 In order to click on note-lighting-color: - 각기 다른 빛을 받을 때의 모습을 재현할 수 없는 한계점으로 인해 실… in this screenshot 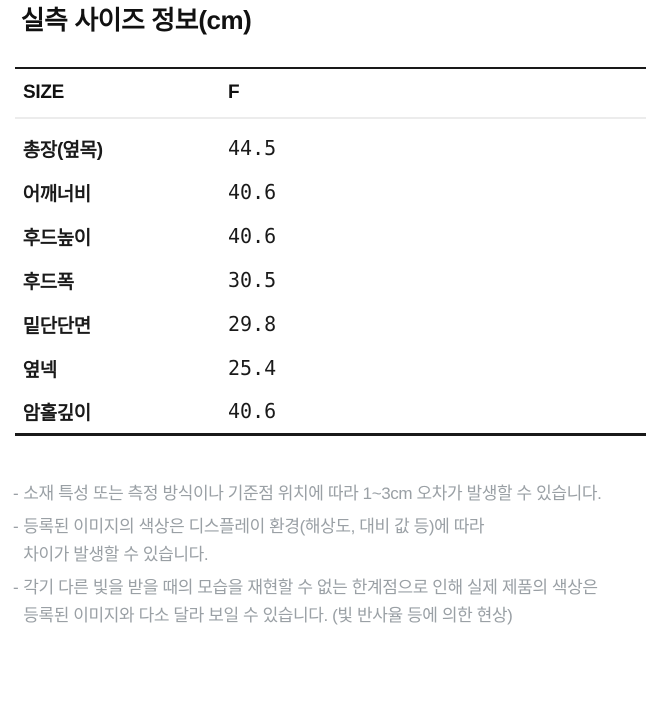, I will do `click(326, 602)`.